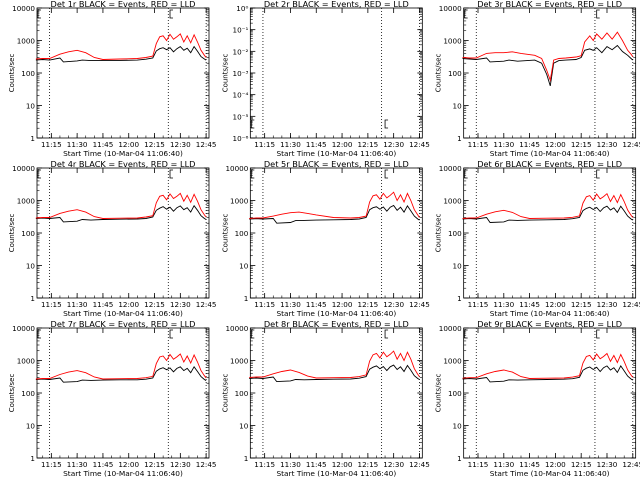 This screenshot has height=480, width=640. Describe the element at coordinates (549, 4) in the screenshot. I see `panel-title: Det 3r BLACK = Events, RED = LLD` at that location.